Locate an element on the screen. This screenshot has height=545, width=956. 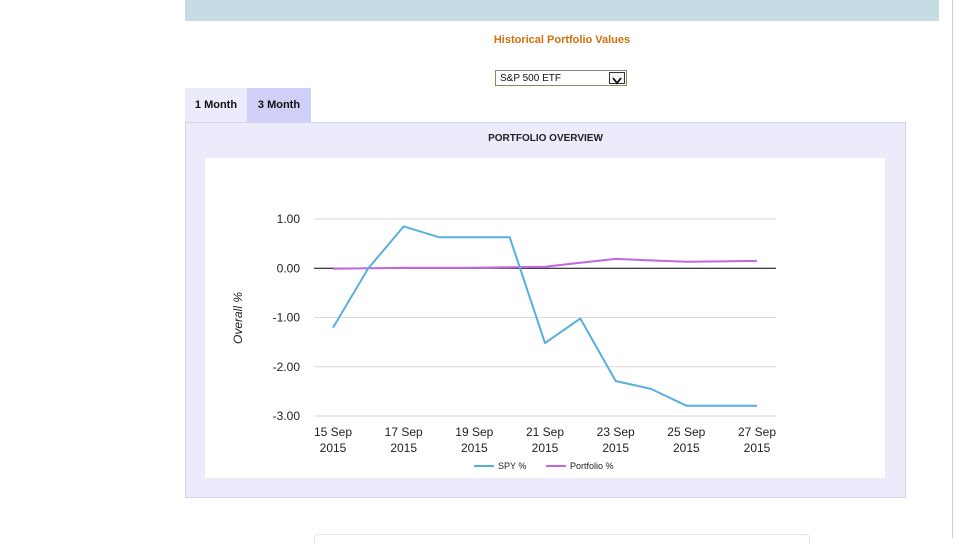
tab-3-month: 3 Month is located at coordinates (279, 105).